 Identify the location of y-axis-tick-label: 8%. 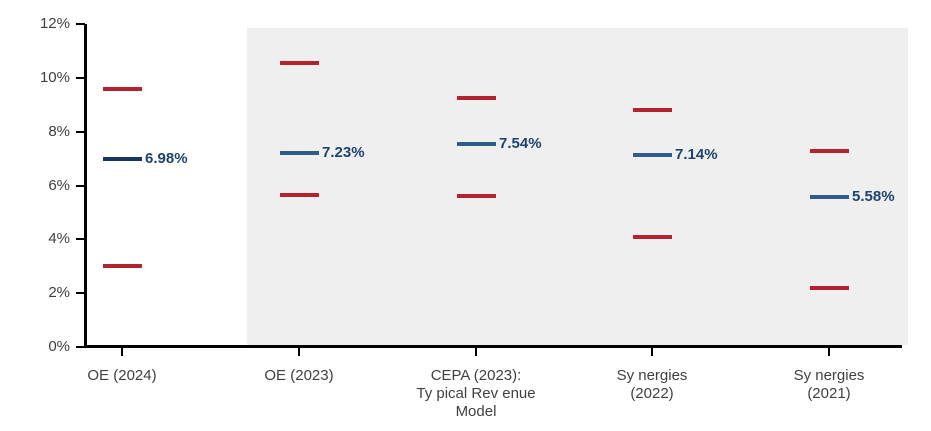
(59, 131).